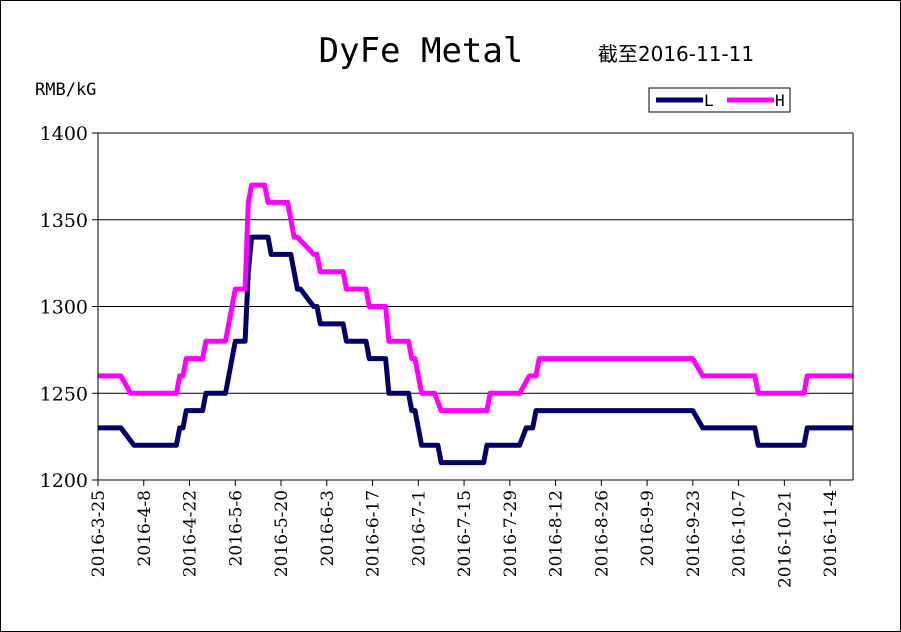  I want to click on x-tick-label: 2016-7-1, so click(419, 528).